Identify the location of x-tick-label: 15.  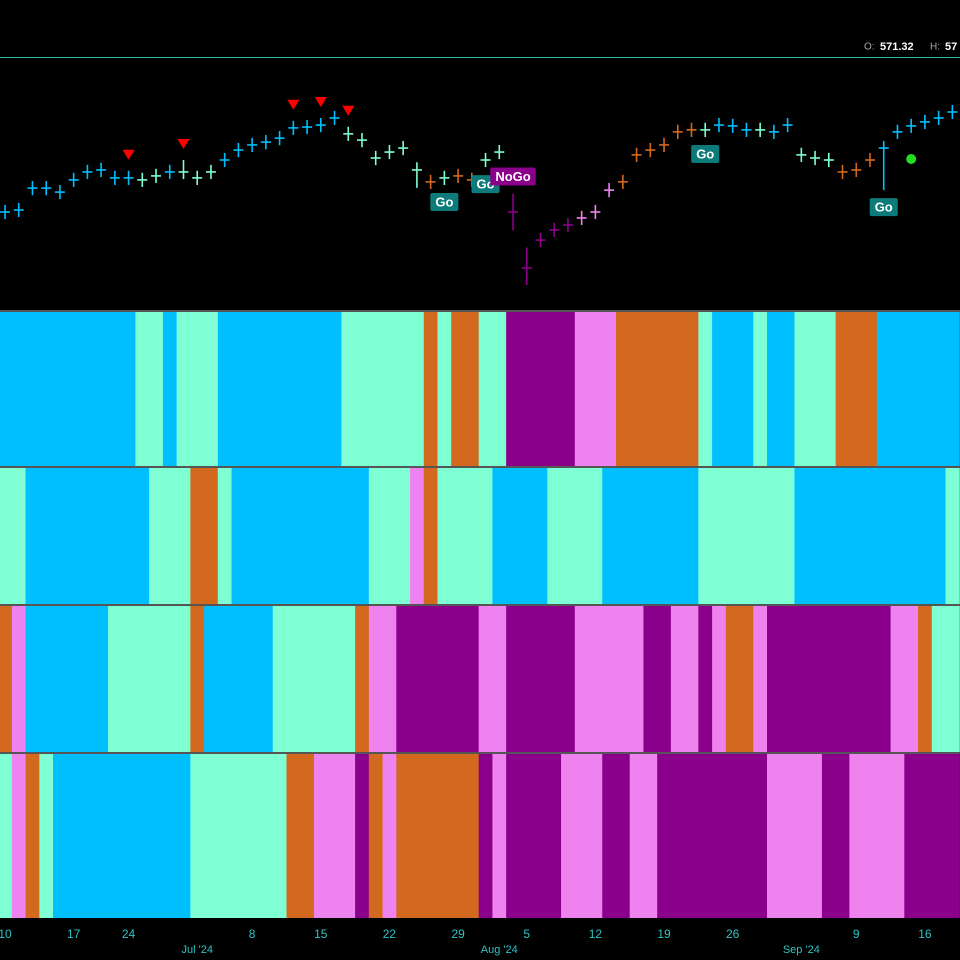
(321, 934).